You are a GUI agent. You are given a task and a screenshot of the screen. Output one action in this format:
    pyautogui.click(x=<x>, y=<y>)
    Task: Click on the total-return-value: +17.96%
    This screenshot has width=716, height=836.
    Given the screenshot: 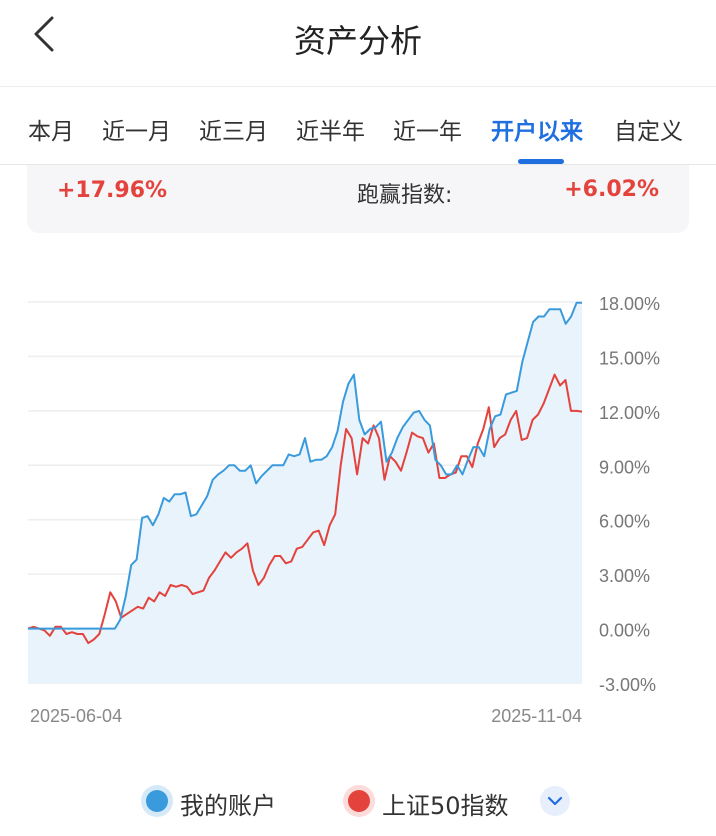 What is the action you would take?
    pyautogui.click(x=112, y=190)
    